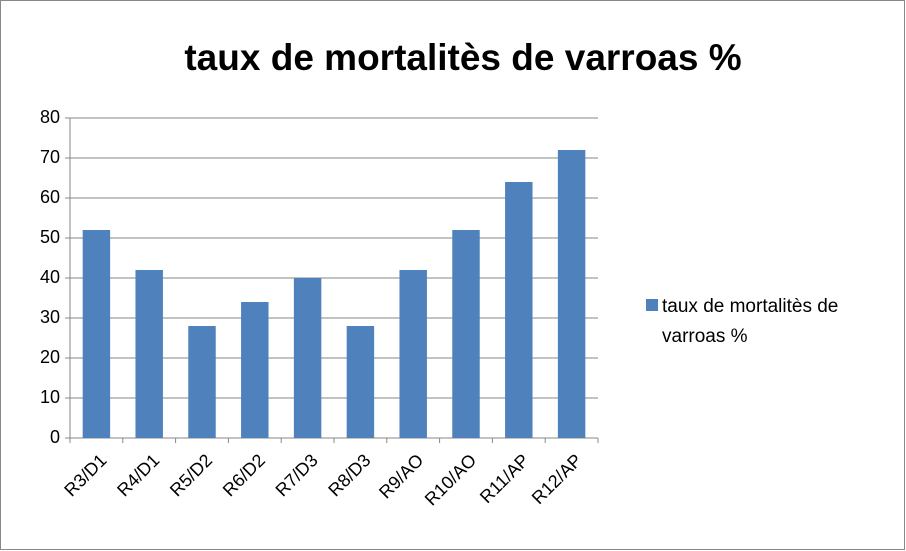 This screenshot has height=551, width=906. Describe the element at coordinates (50, 117) in the screenshot. I see `y-tick-label: 80` at that location.